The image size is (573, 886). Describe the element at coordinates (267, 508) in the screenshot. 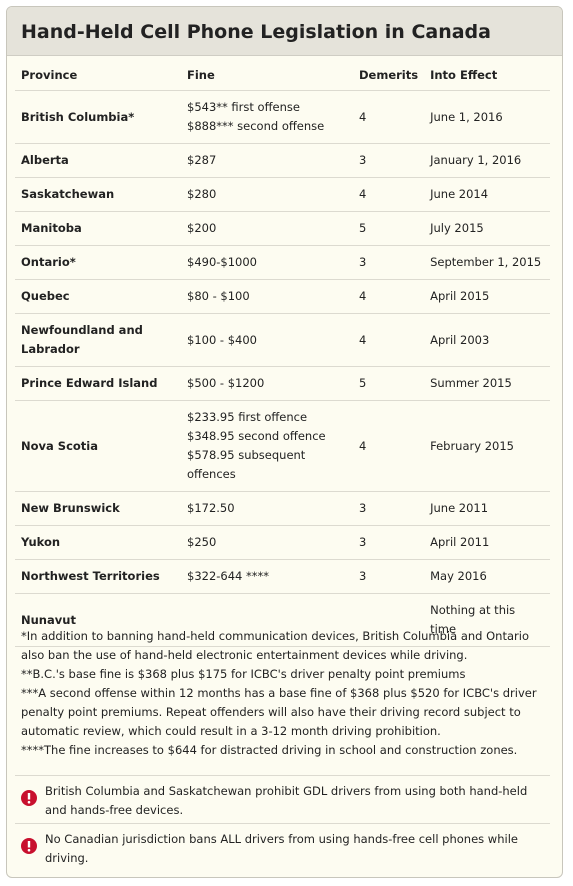

I see `fine-cell: $172.50` at that location.